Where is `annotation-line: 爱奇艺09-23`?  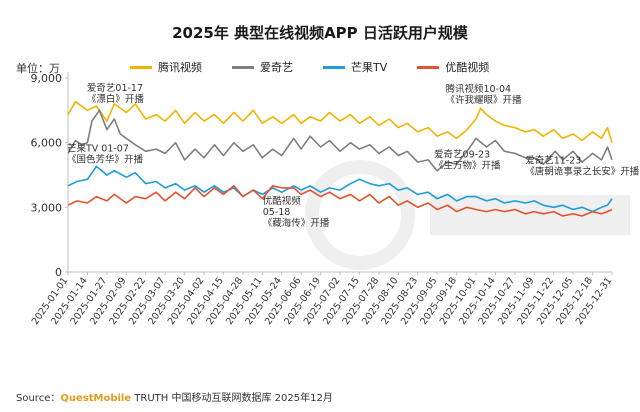
annotation-line: 爱奇艺09-23 is located at coordinates (462, 154).